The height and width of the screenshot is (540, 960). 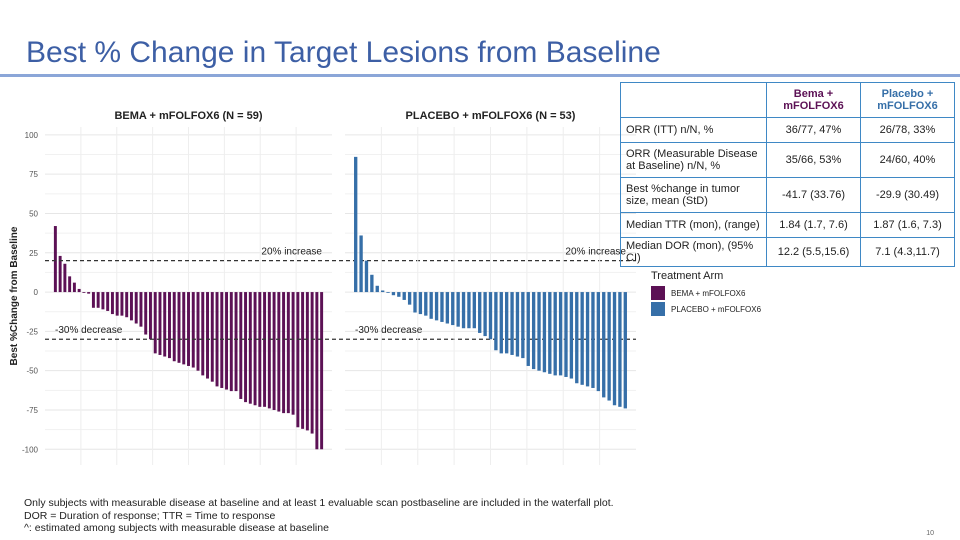 I want to click on y-tick-label: 25, so click(x=33, y=253).